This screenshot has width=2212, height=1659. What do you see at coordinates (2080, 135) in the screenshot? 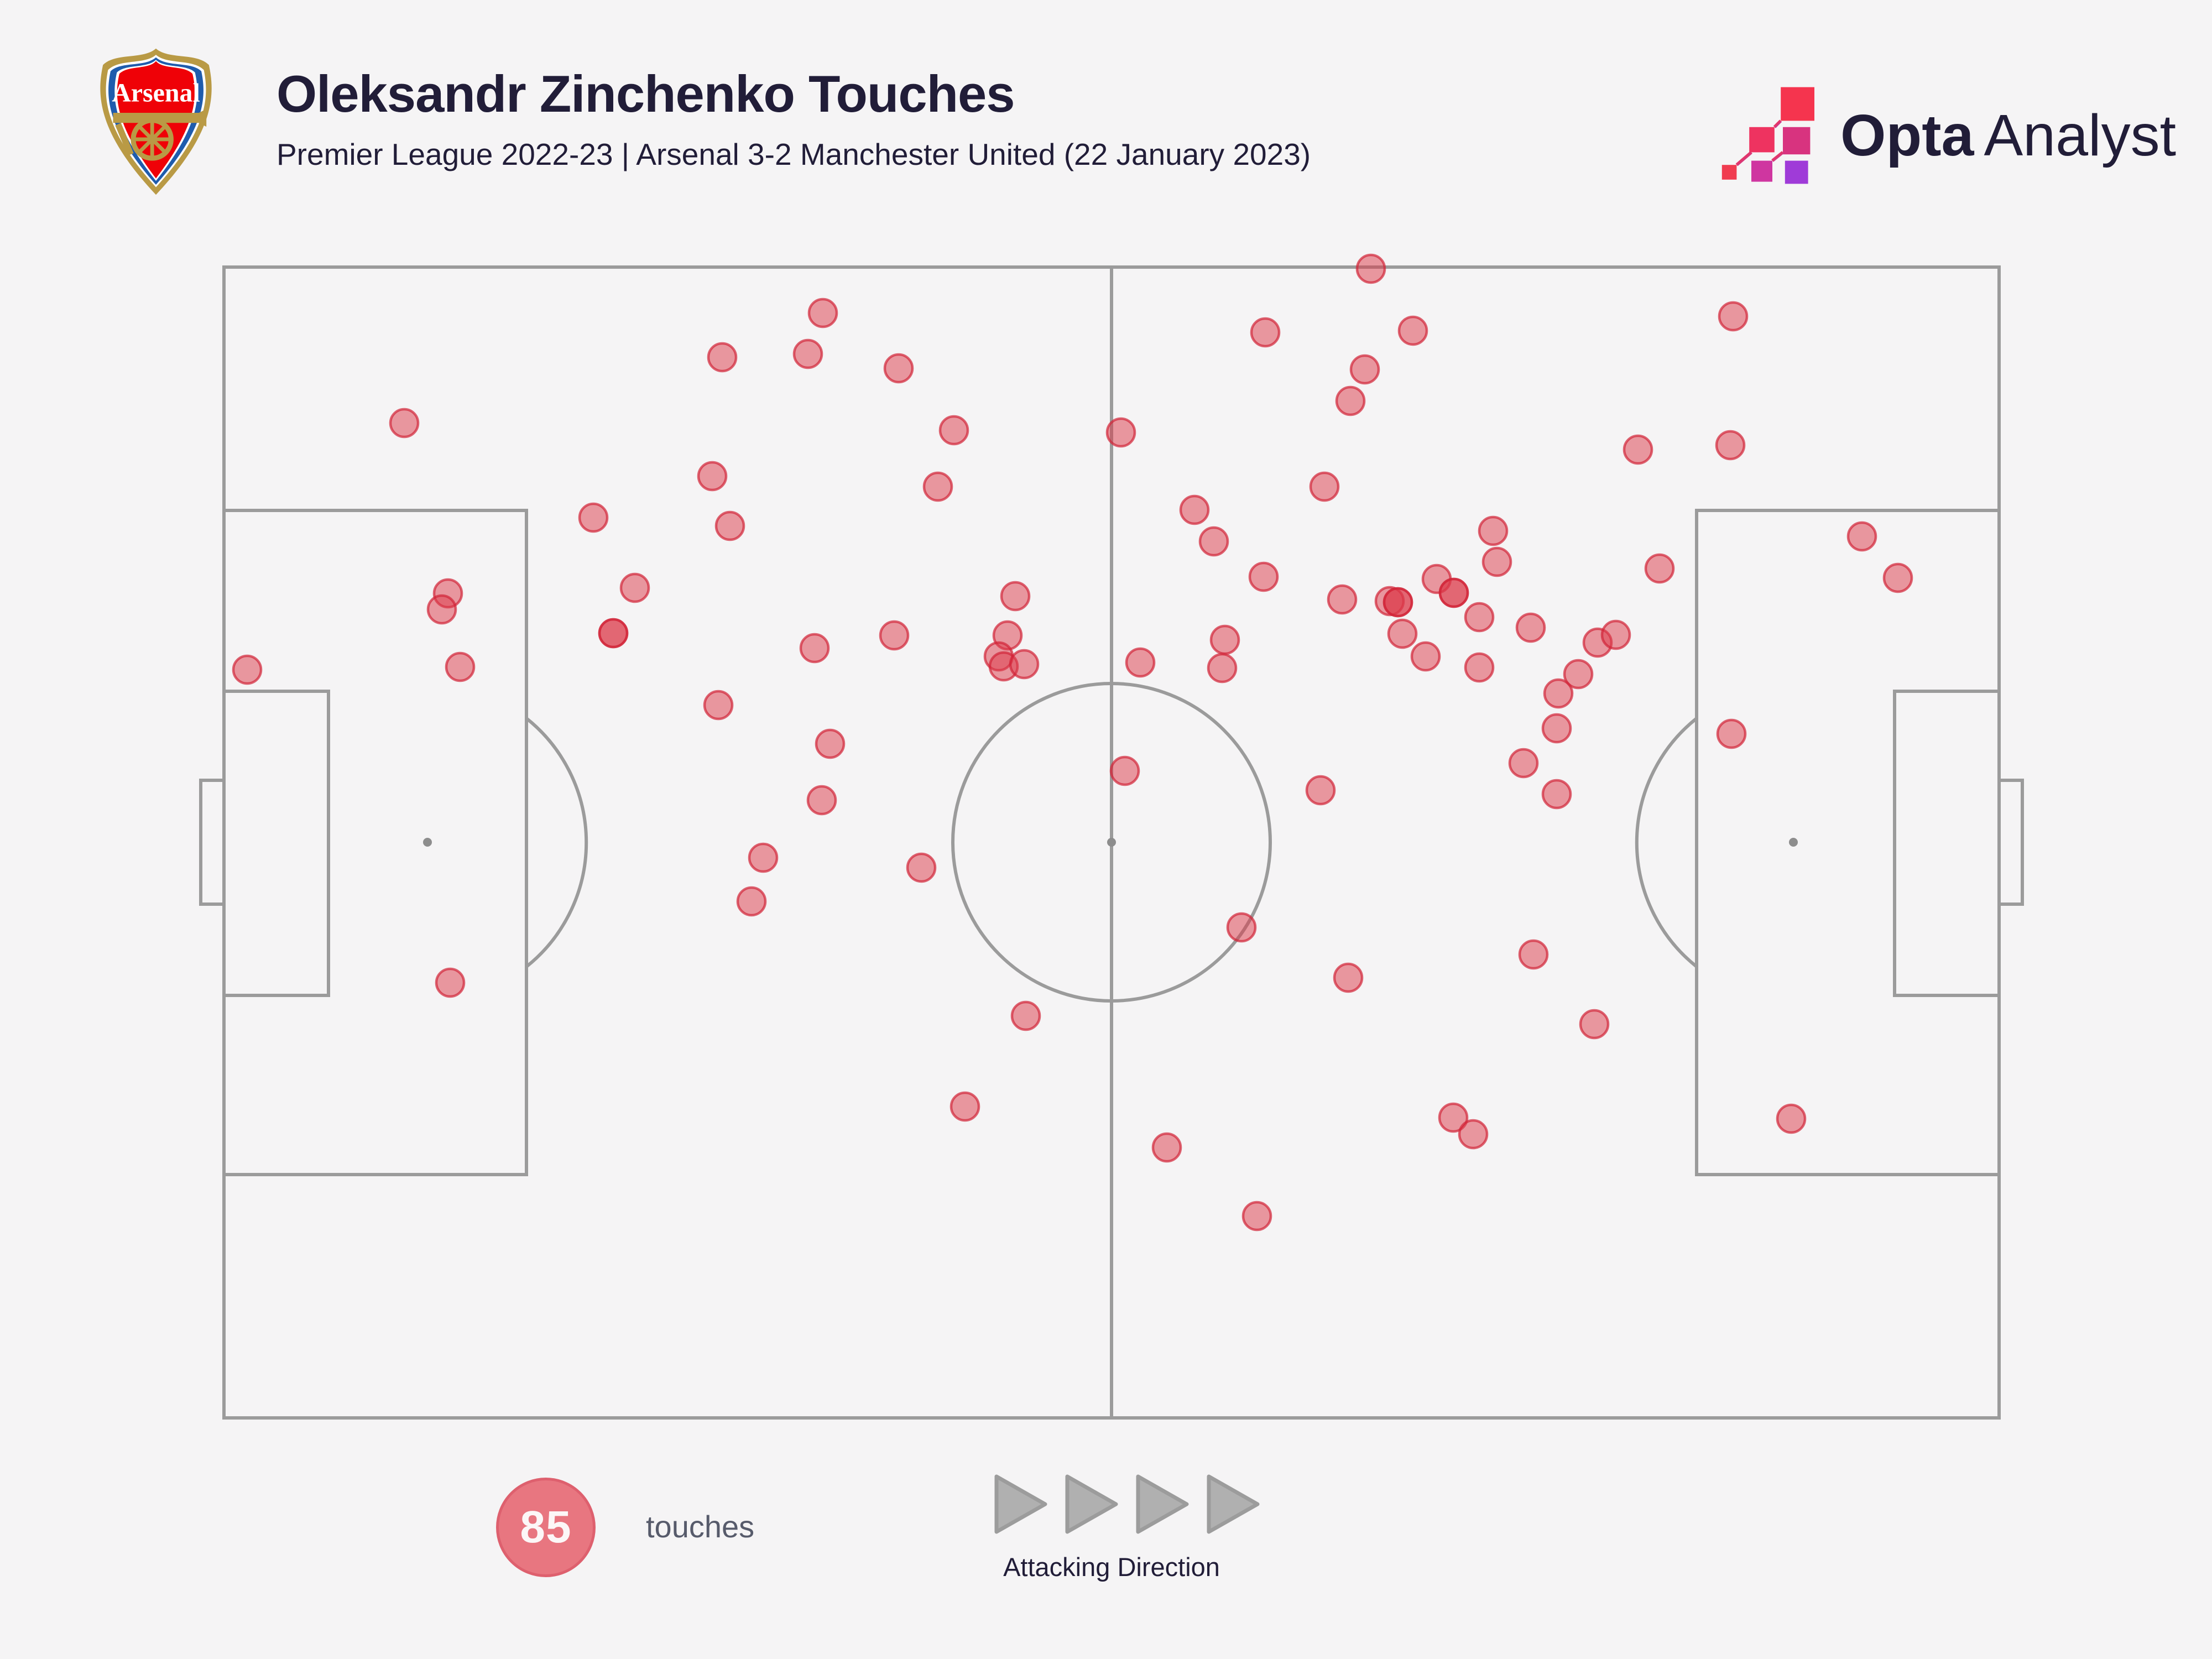
I see `analyst-word: Analyst` at bounding box center [2080, 135].